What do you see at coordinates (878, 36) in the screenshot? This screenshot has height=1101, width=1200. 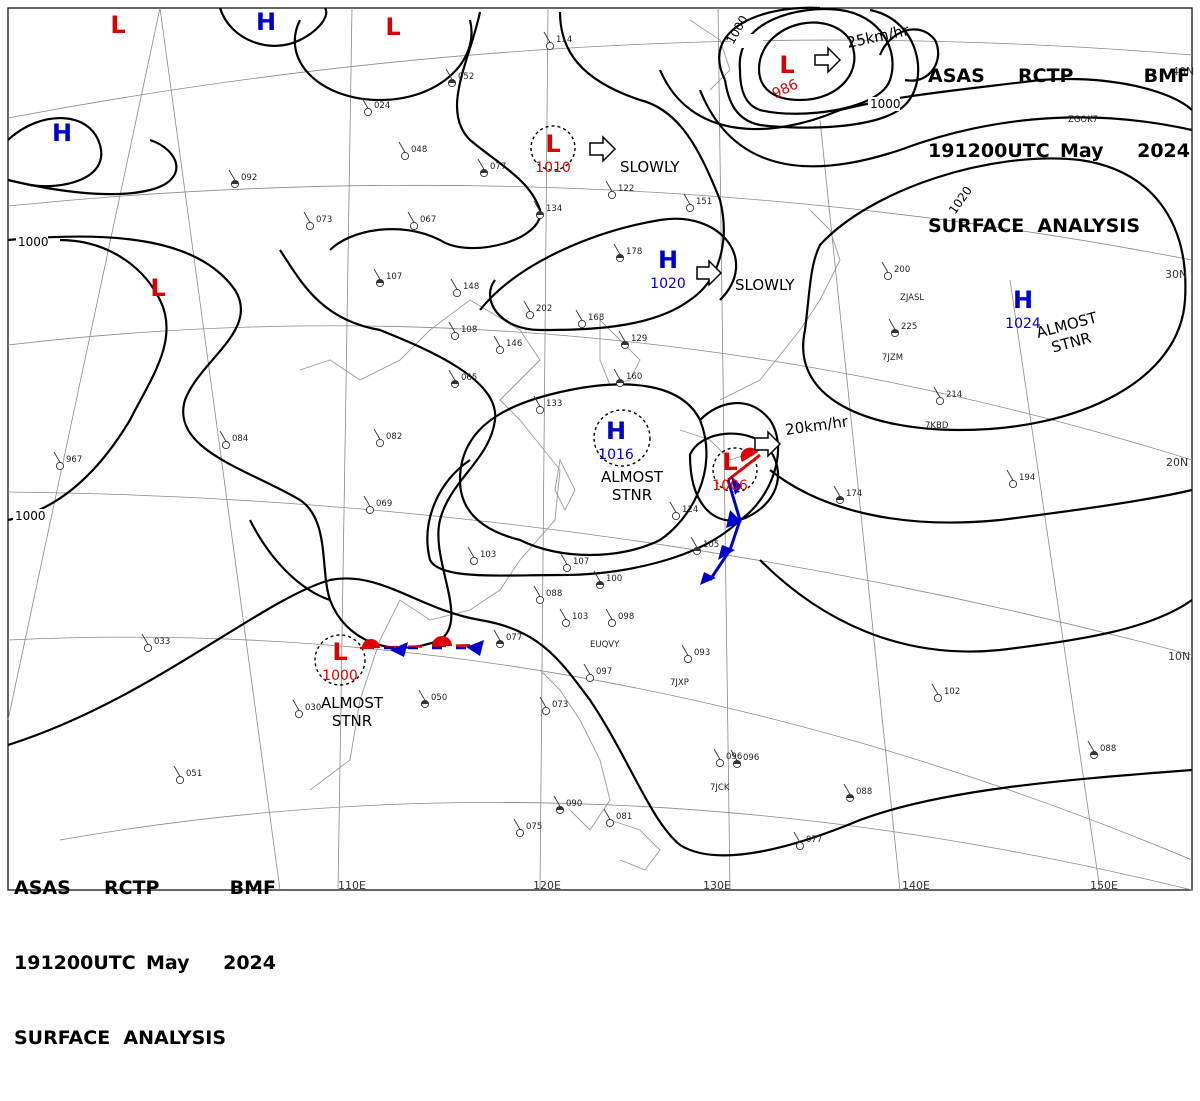 I see `motion-label: 25km/hr` at bounding box center [878, 36].